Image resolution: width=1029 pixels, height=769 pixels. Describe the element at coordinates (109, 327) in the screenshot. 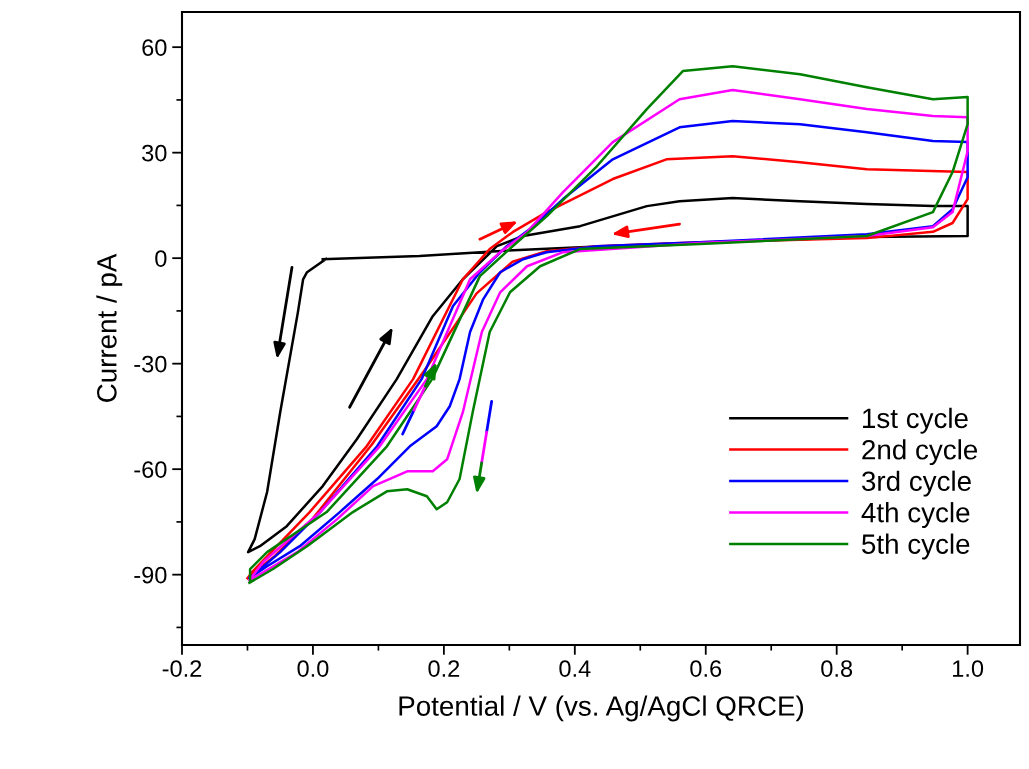

I see `y-axis-title: Current / pA` at that location.